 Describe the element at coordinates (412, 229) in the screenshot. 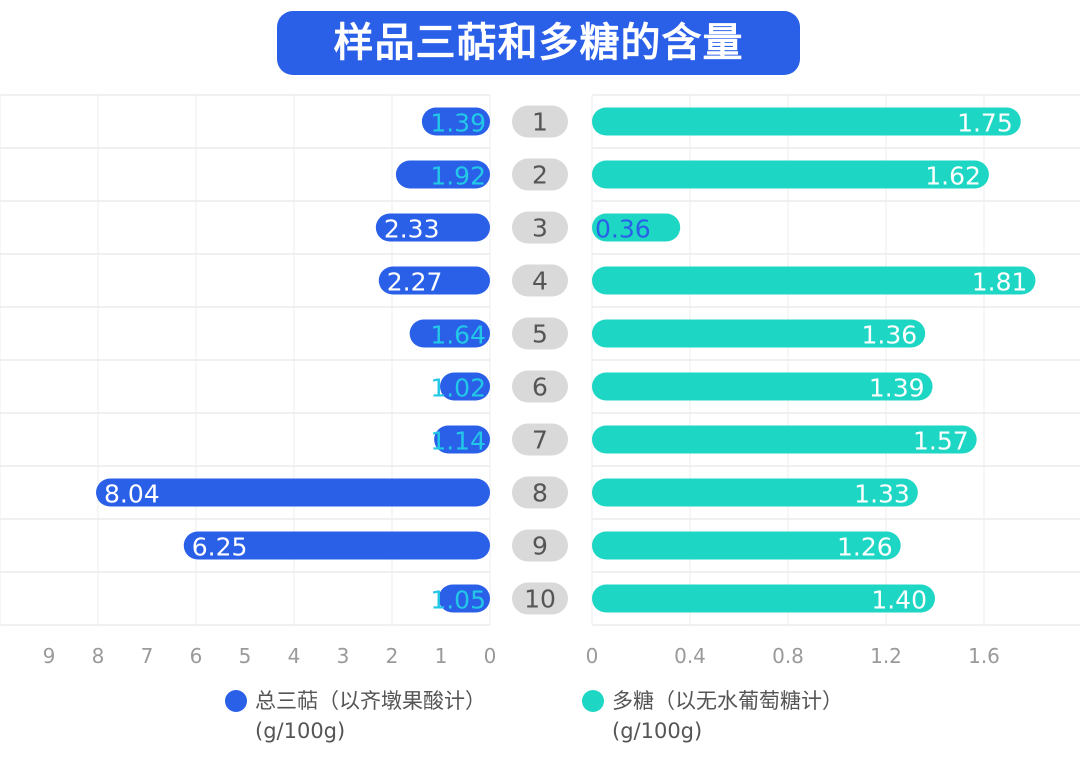

I see `data-label-left: 2.33` at that location.